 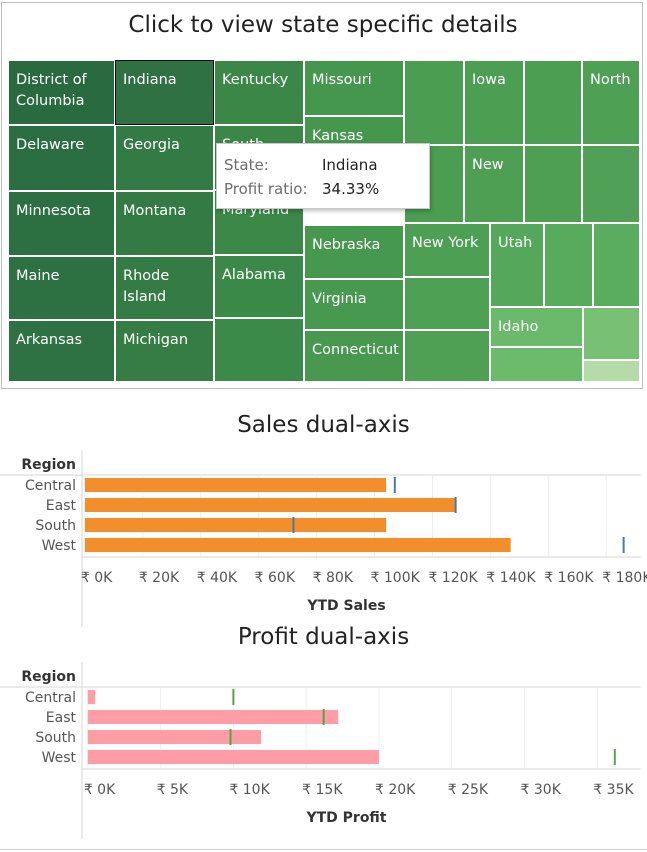 What do you see at coordinates (569, 578) in the screenshot?
I see `sales-tick-label: ₹ 160K` at bounding box center [569, 578].